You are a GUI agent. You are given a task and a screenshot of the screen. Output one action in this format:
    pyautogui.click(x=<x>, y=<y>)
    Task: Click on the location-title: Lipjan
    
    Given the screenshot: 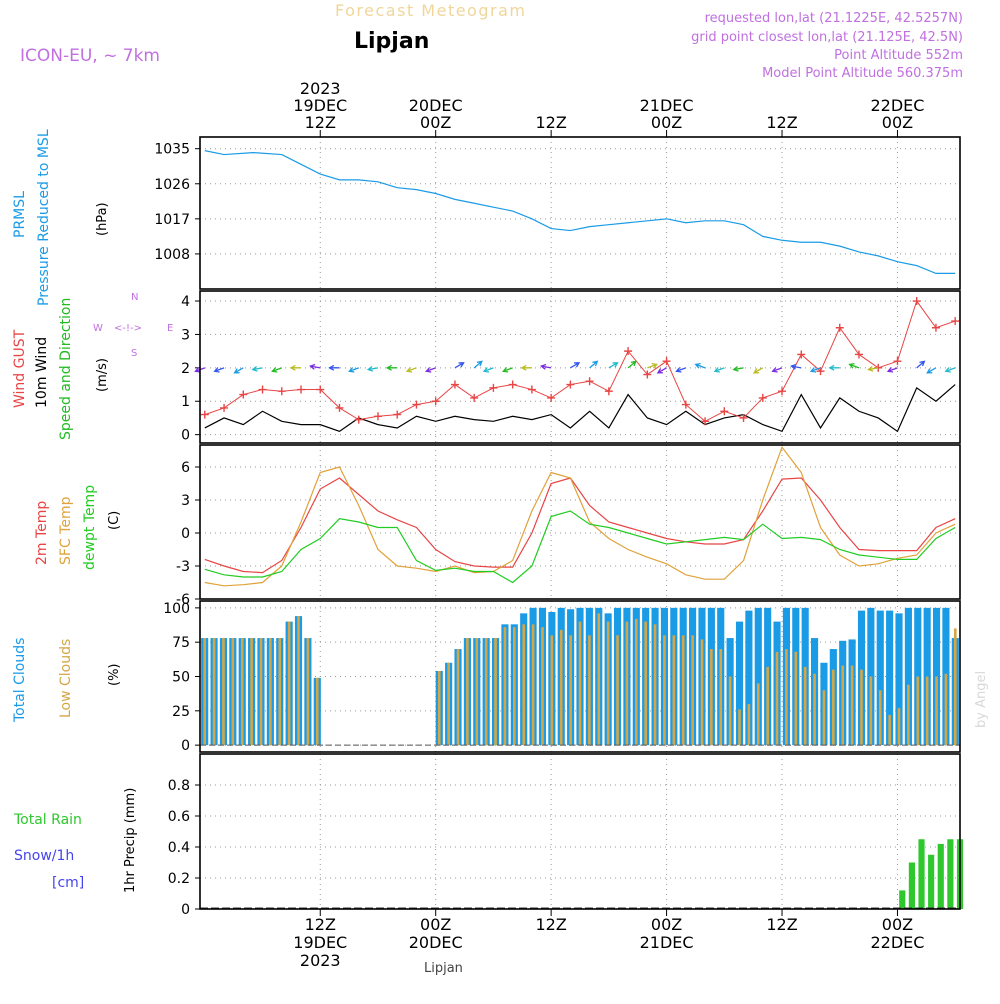 What is the action you would take?
    pyautogui.click(x=391, y=41)
    